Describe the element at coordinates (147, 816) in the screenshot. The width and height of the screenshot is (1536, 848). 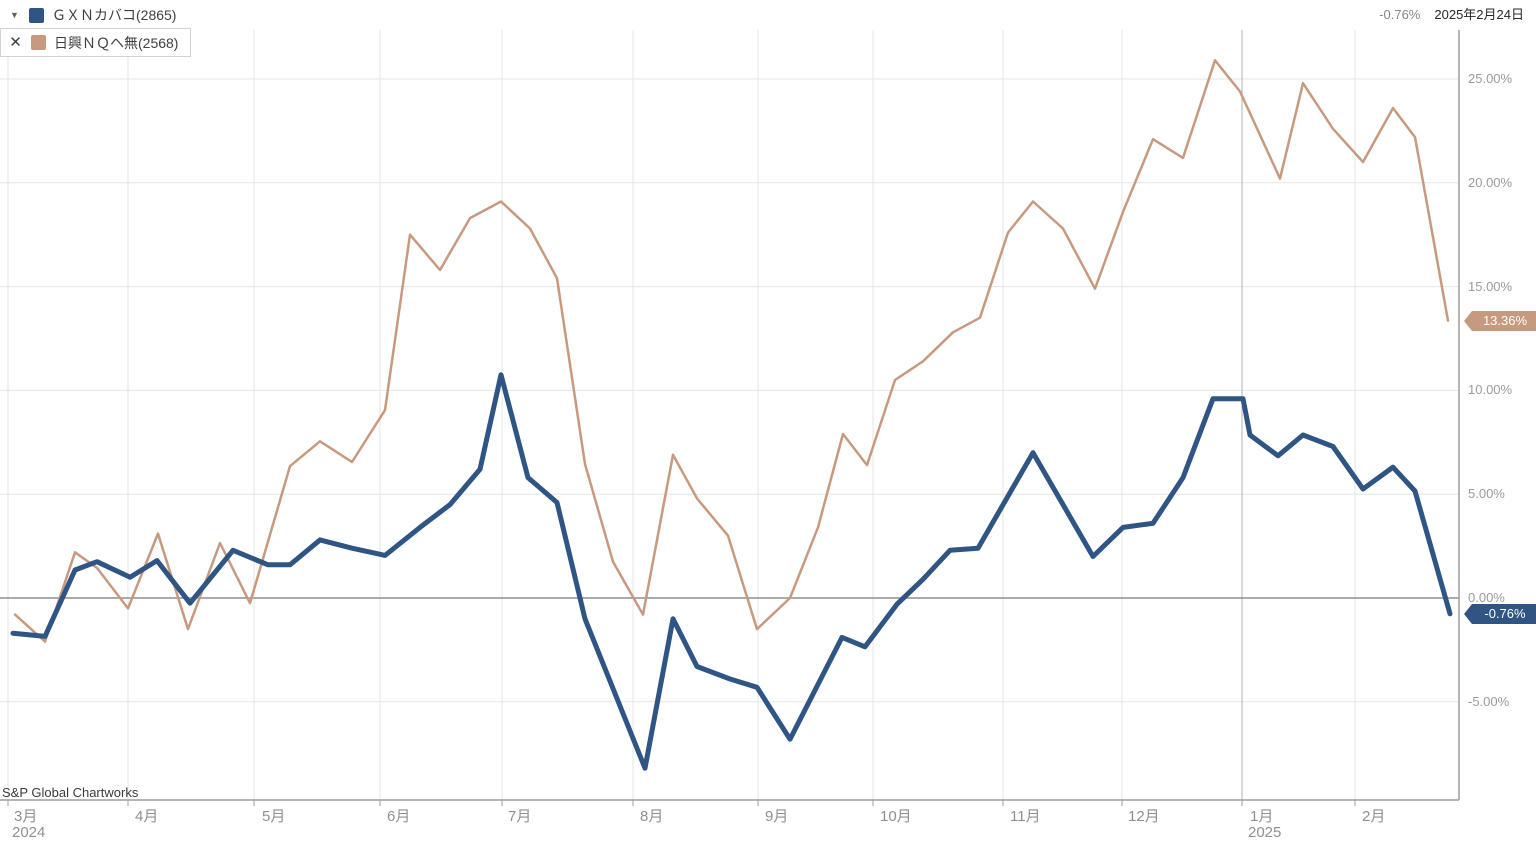
I see `x-tick-label: 4月` at that location.